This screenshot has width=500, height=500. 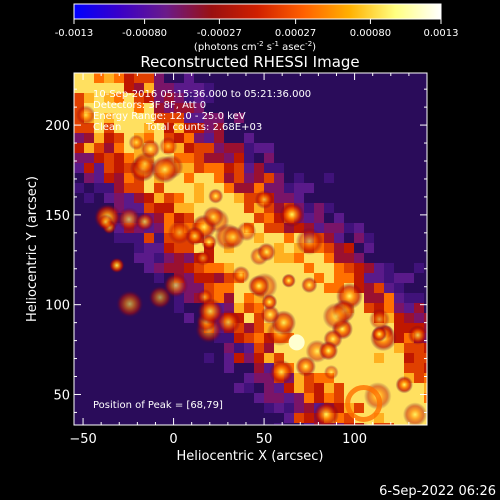 I want to click on annotation-detectors: Detectors: 3F 8F, Att 0, so click(x=149, y=105).